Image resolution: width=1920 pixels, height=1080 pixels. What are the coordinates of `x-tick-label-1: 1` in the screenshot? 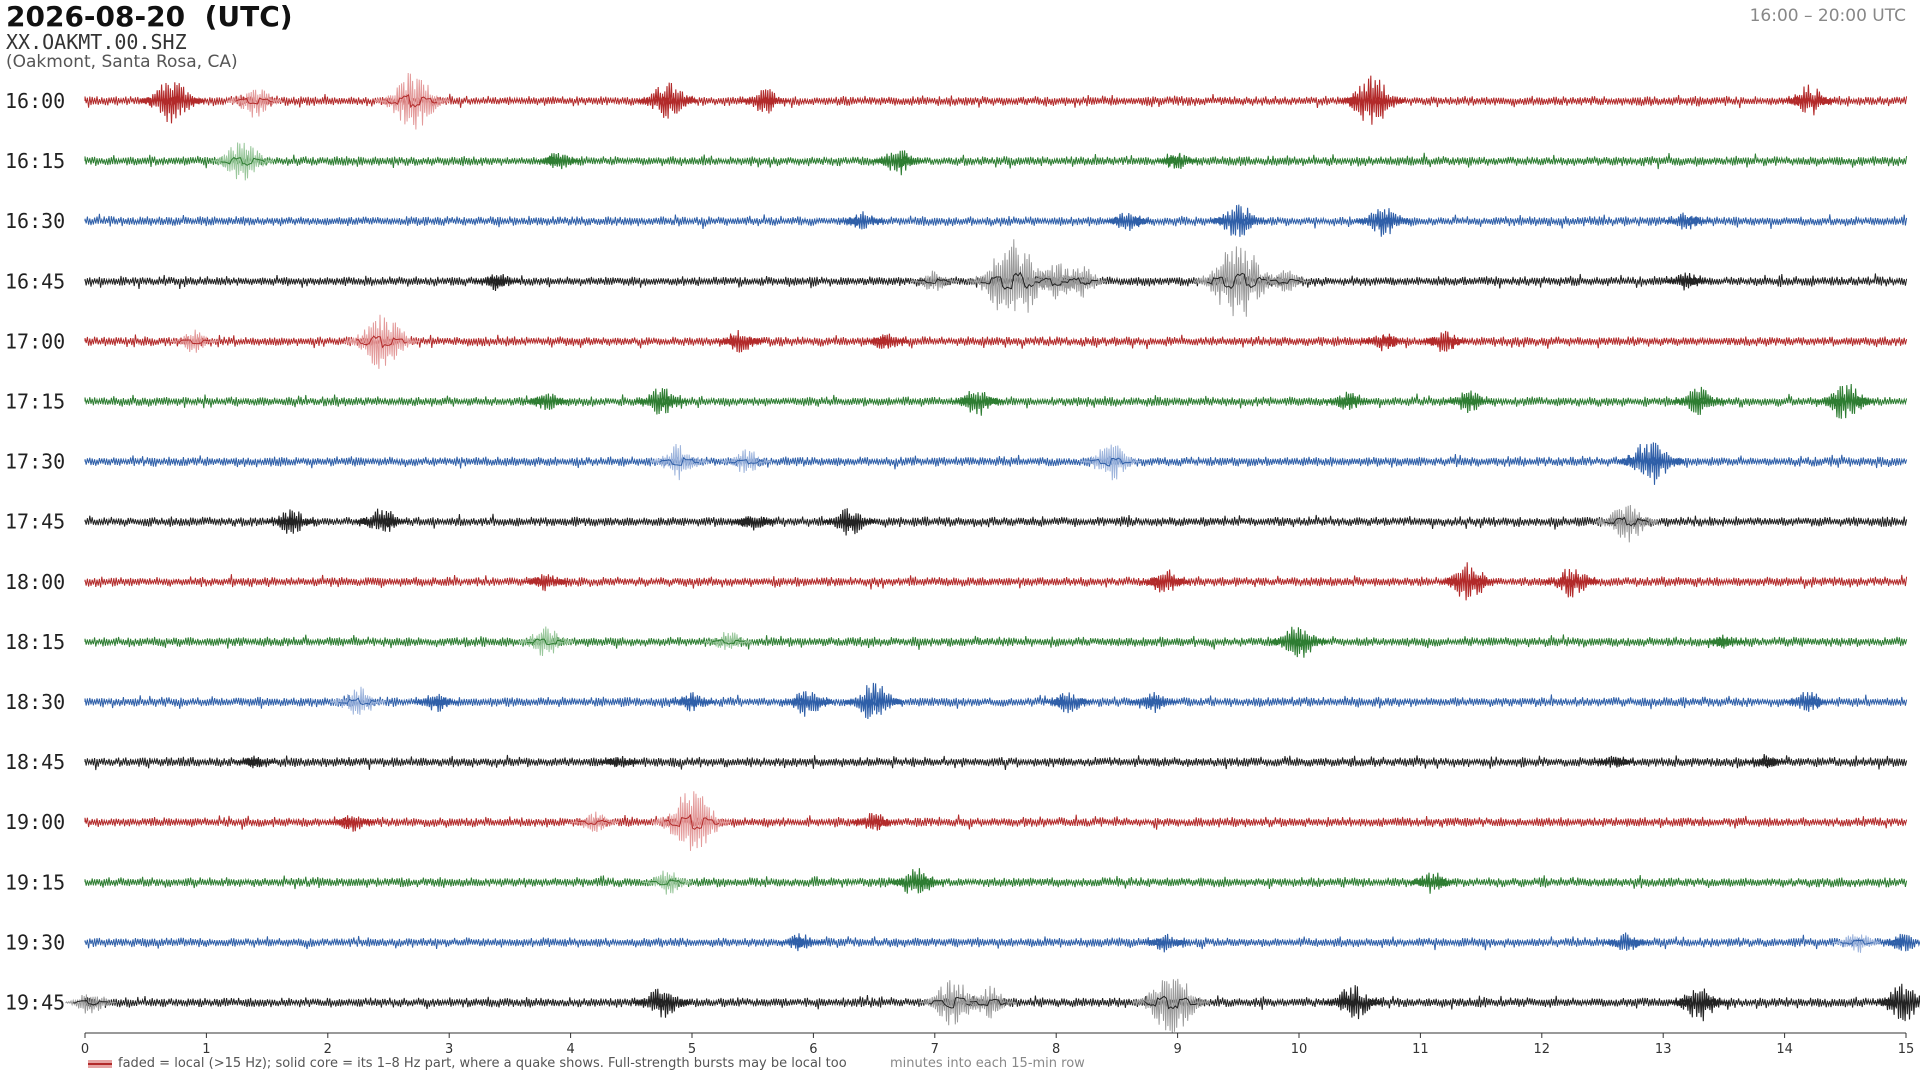 It's located at (206, 1049).